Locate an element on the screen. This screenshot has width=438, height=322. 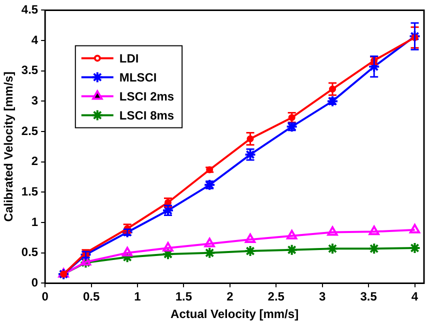
y-tick-label: 4 is located at coordinates (34, 39).